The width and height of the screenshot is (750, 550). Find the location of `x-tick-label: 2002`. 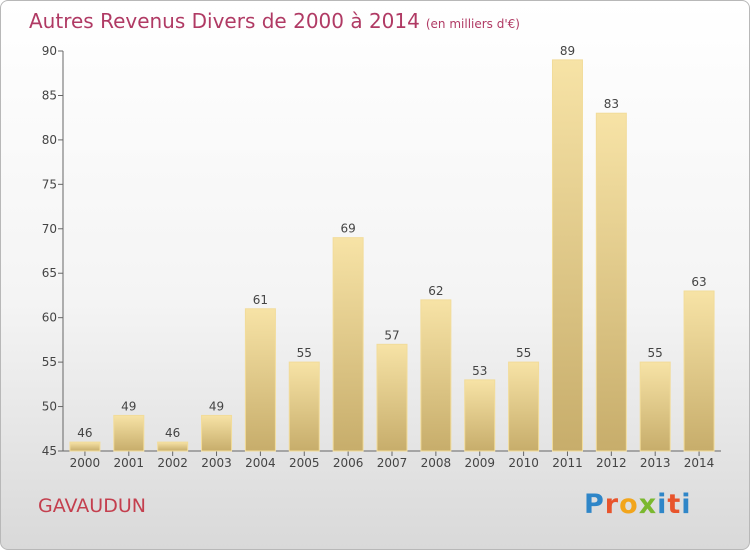

x-tick-label: 2002 is located at coordinates (172, 463).